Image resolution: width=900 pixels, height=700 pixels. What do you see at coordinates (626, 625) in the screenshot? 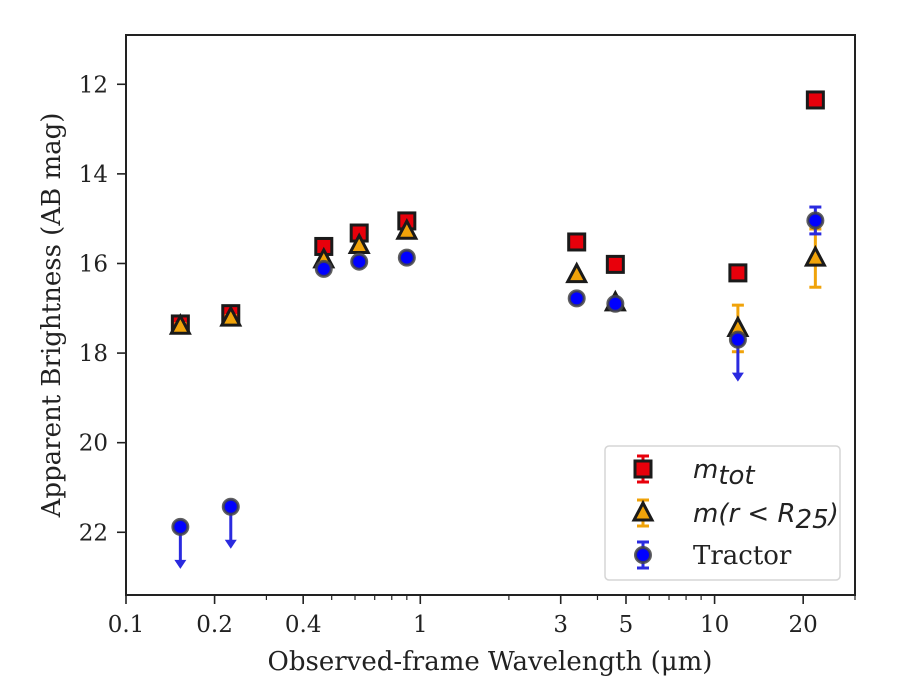
I see `x-tick-label: 5` at bounding box center [626, 625].